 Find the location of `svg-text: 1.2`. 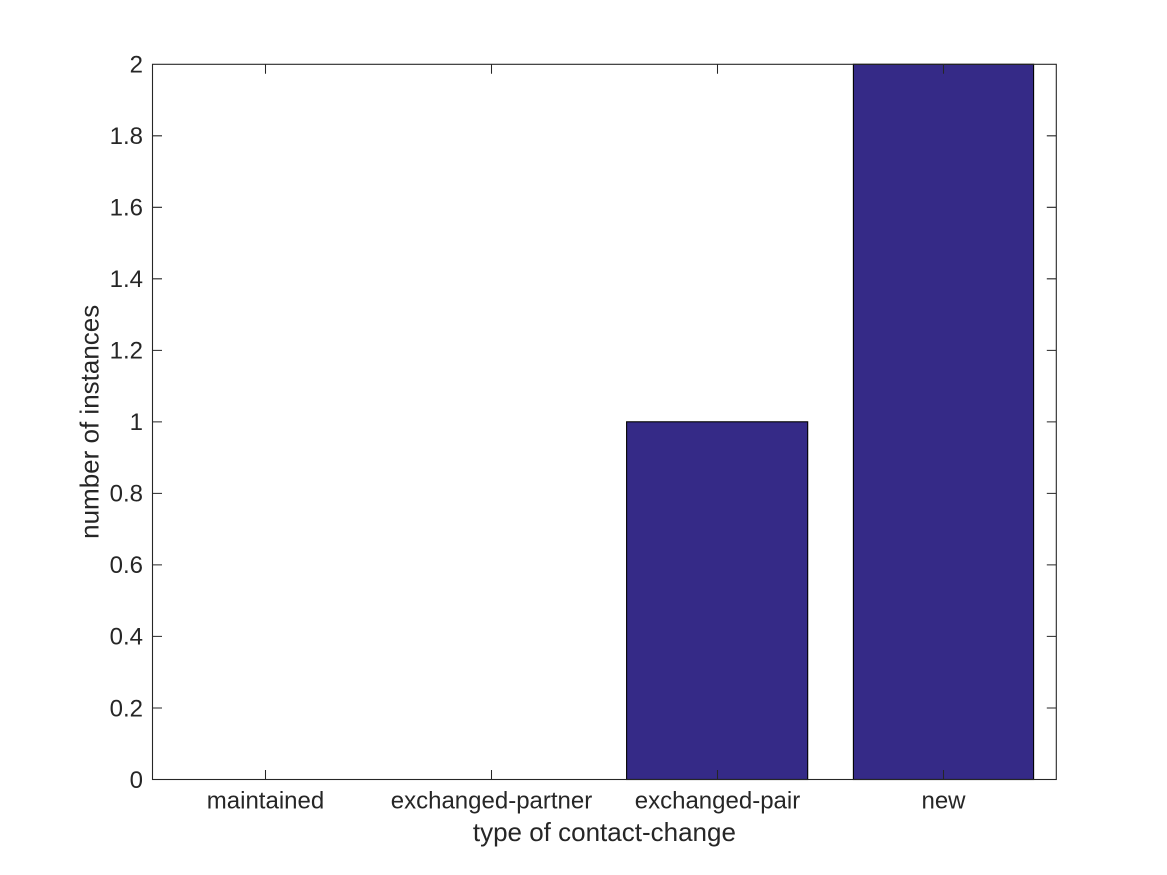

svg-text: 1.2 is located at coordinates (126, 351).